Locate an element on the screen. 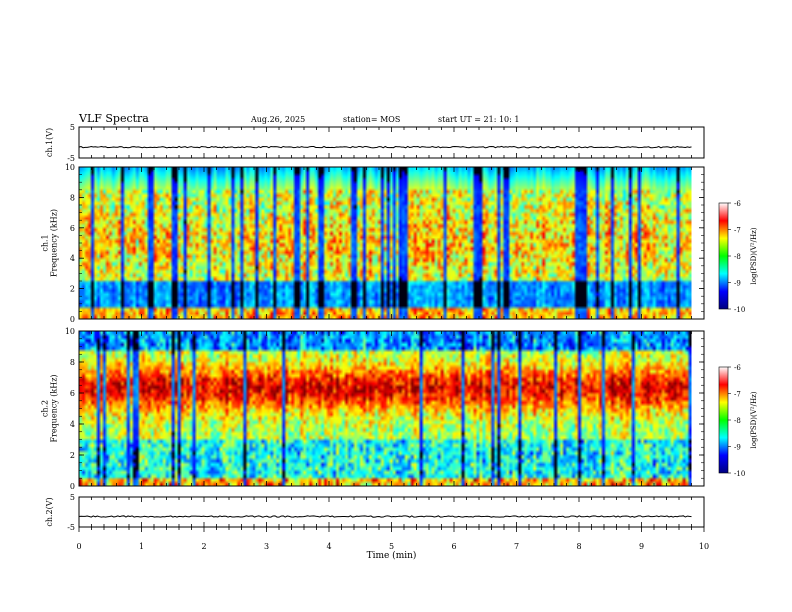 This screenshot has width=792, height=612. chart-title: VLF Spectra is located at coordinates (114, 118).